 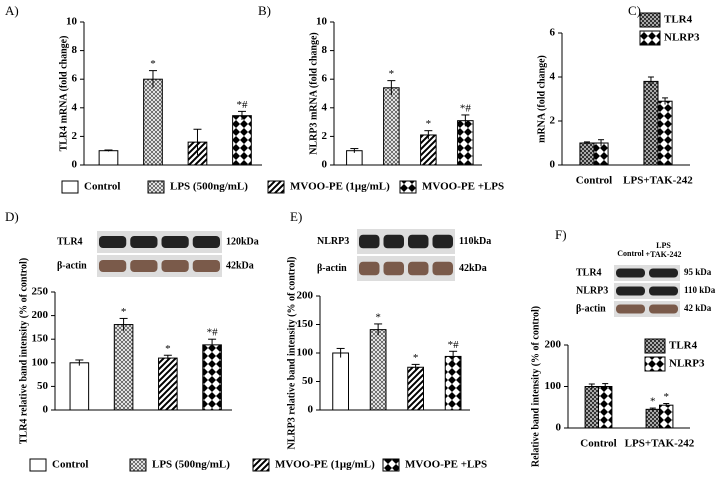 I want to click on y-tick-label: 10, so click(x=72, y=22).